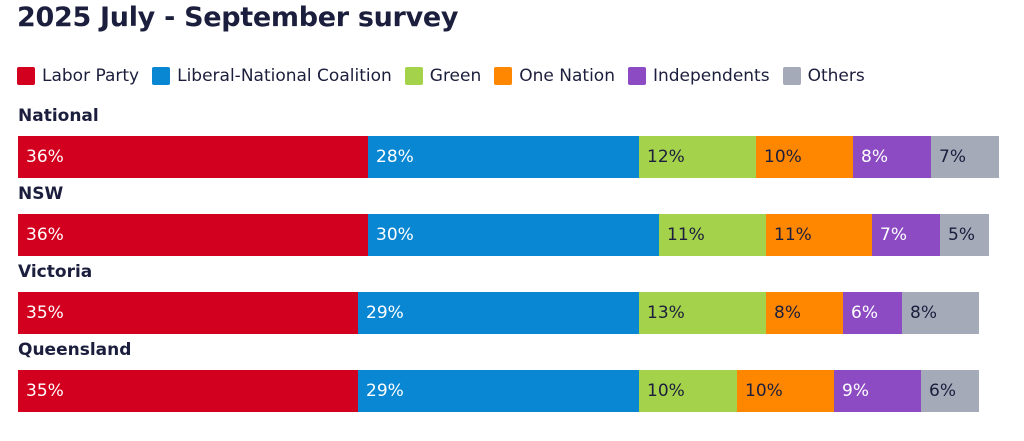  Describe the element at coordinates (702, 313) in the screenshot. I see `bar-victoria-green: 13%` at that location.